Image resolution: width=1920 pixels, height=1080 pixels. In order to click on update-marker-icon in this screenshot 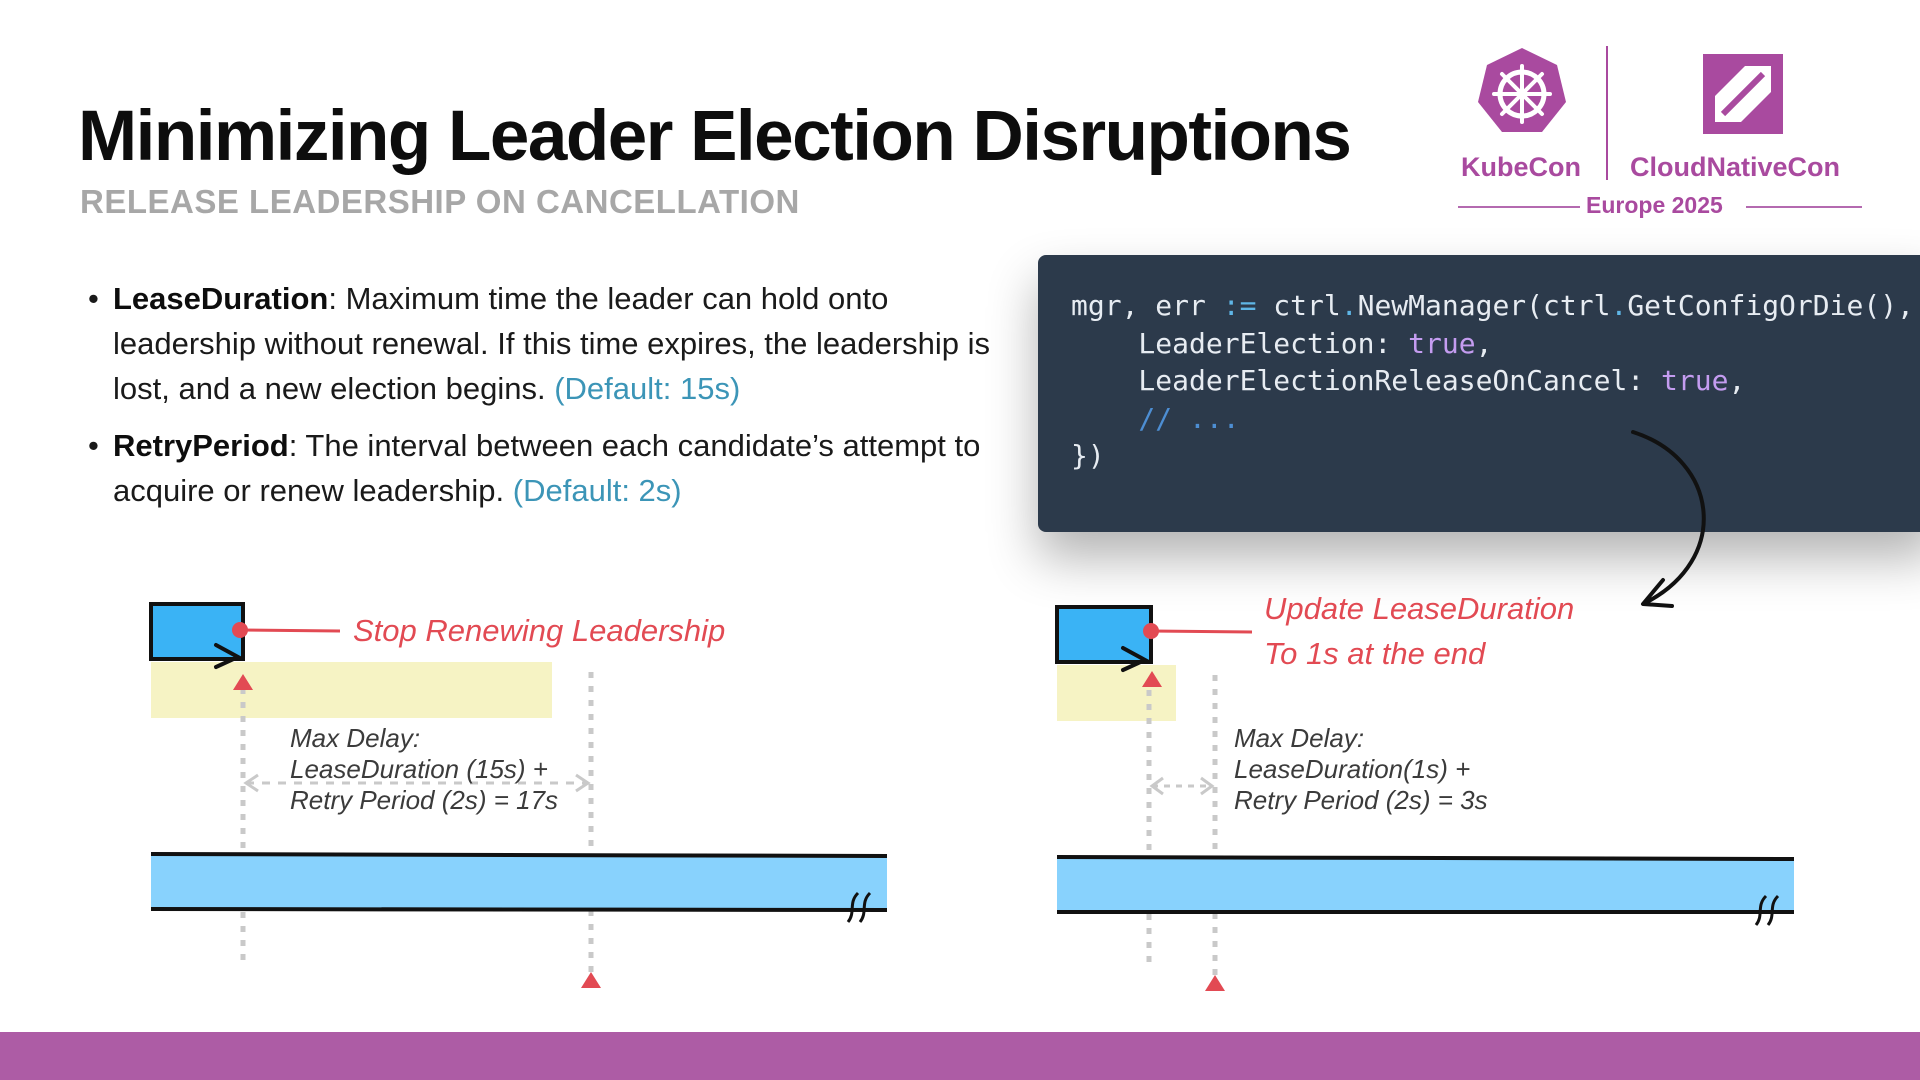, I will do `click(1151, 631)`.